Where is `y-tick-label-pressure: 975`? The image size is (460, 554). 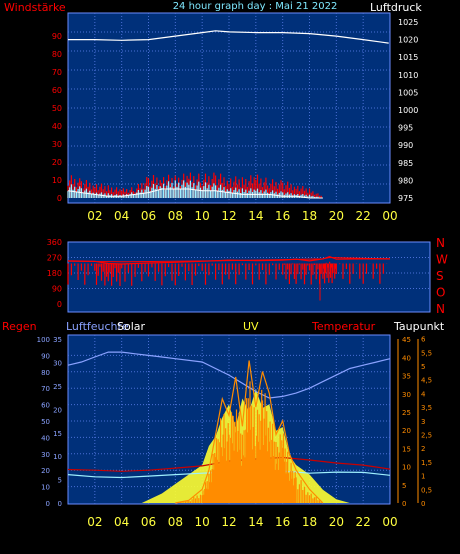
y-tick-label-pressure: 975 is located at coordinates (405, 198).